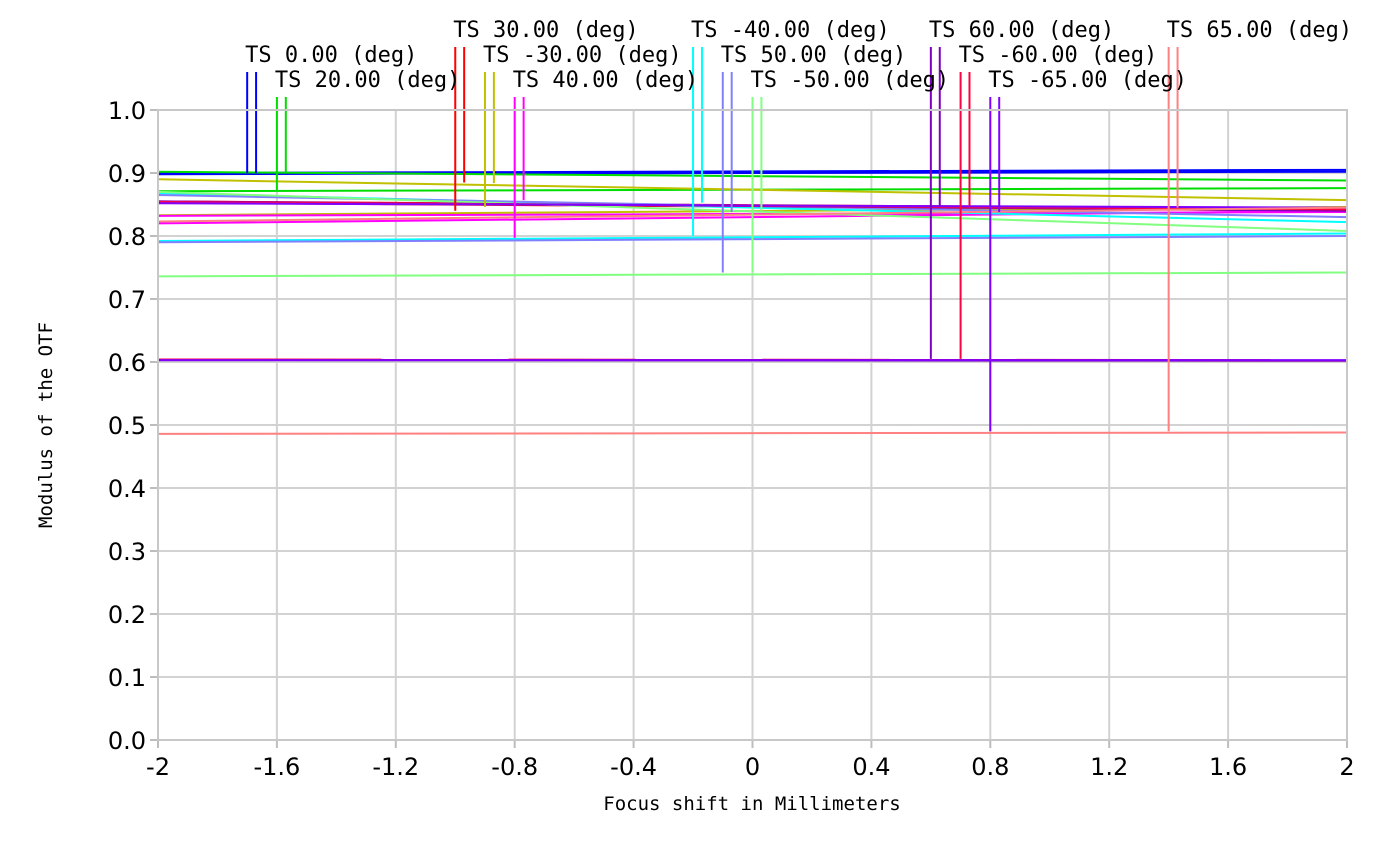 The image size is (1400, 842). Describe the element at coordinates (276, 767) in the screenshot. I see `x-tick-label: -1.6` at that location.